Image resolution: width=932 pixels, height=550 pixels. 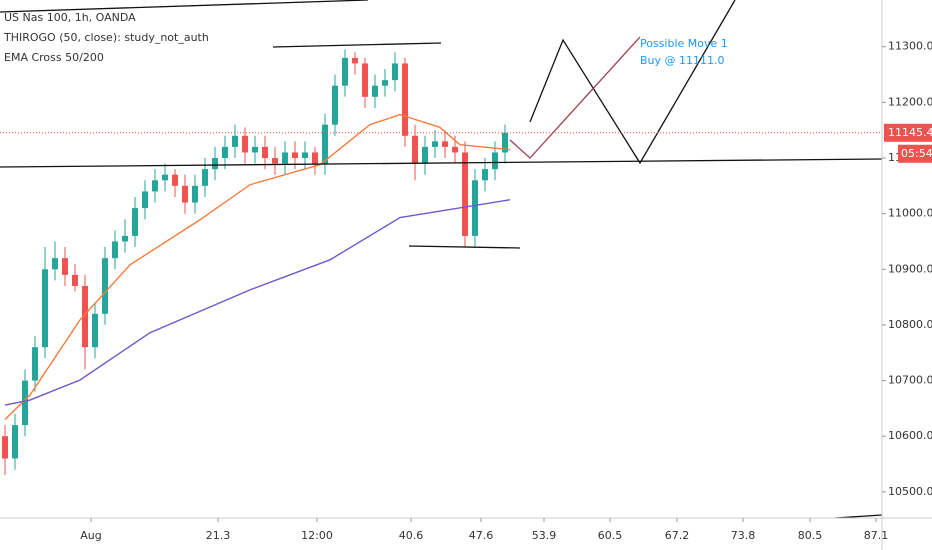 I want to click on y-tick-label: 11000.0, so click(x=910, y=213).